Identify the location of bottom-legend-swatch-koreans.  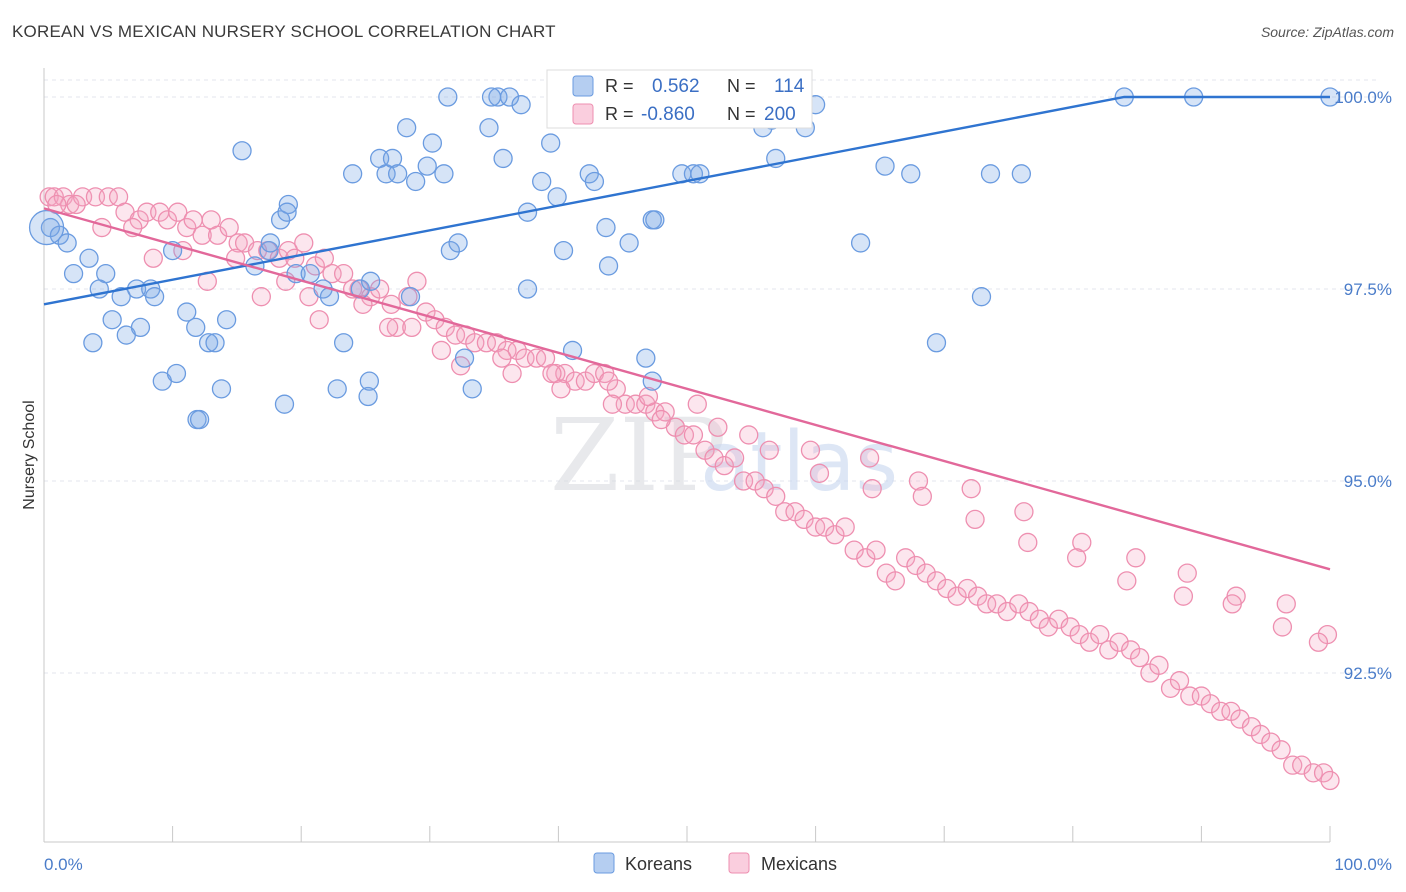
(604, 863).